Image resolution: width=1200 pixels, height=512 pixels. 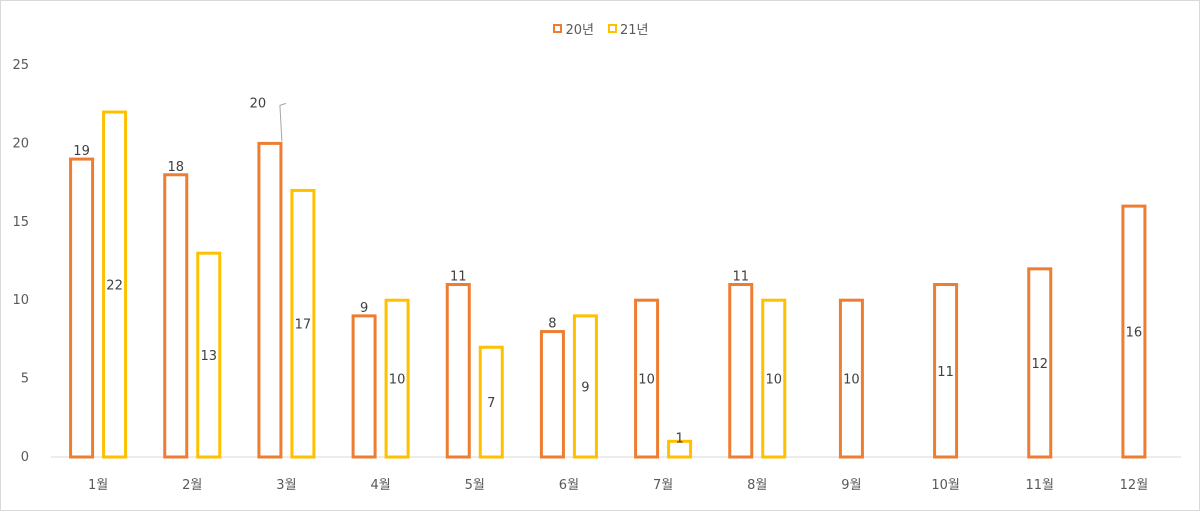 I want to click on y-tick-label: 20, so click(x=20, y=143).